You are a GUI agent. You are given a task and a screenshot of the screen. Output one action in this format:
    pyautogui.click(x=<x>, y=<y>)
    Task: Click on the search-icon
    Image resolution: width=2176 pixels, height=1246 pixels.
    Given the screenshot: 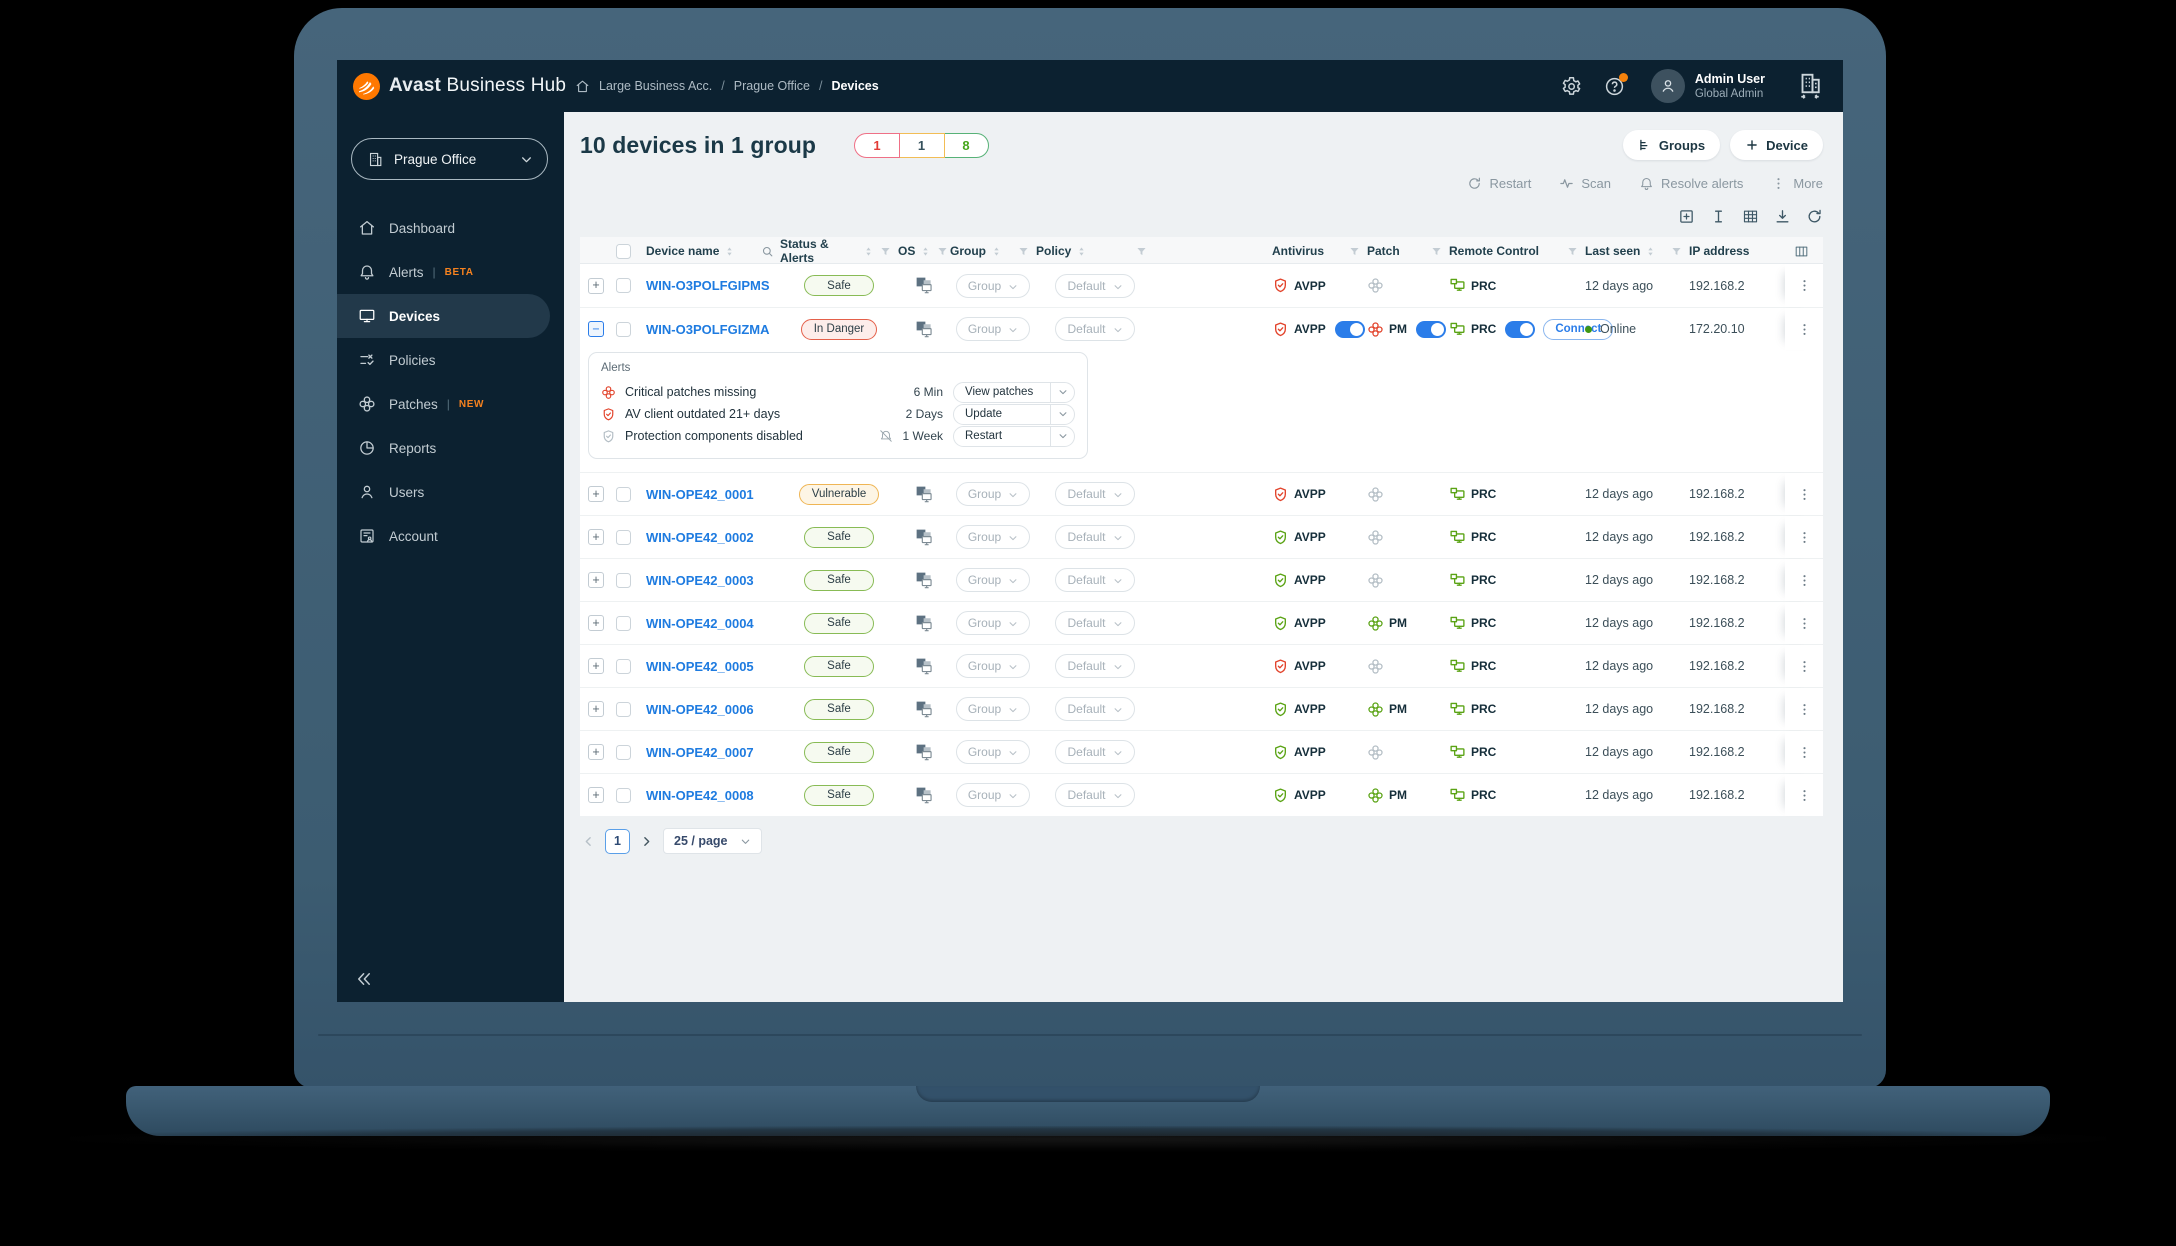 What is the action you would take?
    pyautogui.click(x=767, y=251)
    